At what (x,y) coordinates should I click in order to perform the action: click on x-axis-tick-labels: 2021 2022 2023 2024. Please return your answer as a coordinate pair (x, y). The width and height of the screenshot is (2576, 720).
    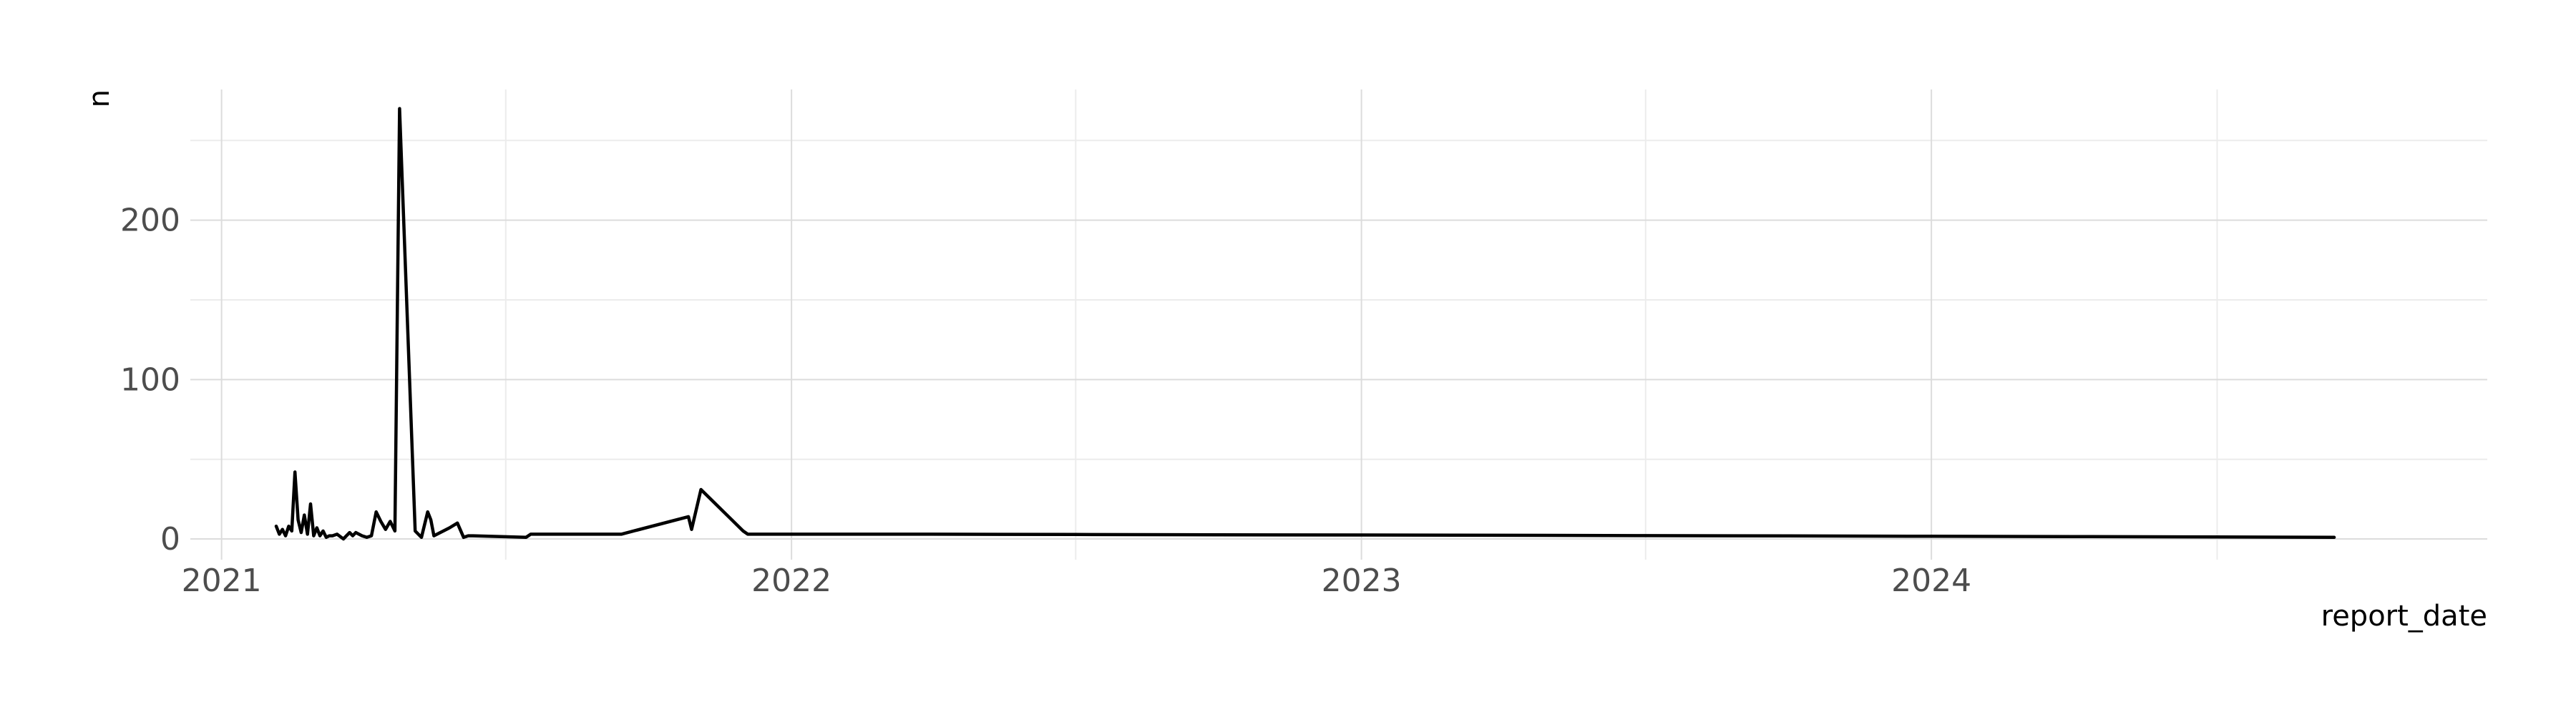
    Looking at the image, I should click on (1076, 581).